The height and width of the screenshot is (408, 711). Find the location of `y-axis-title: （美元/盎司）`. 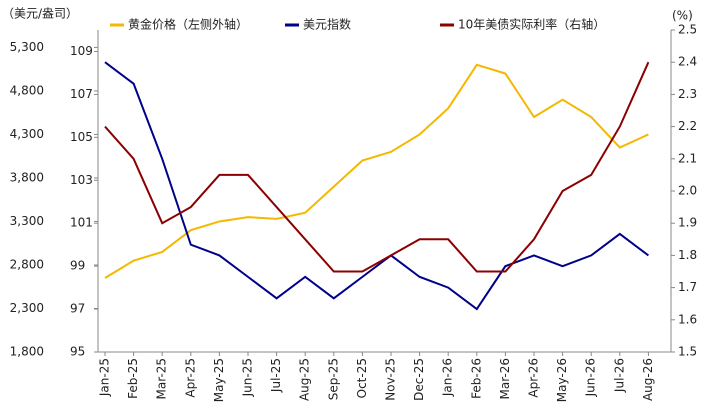

y-axis-title: （美元/盎司） is located at coordinates (40, 14).